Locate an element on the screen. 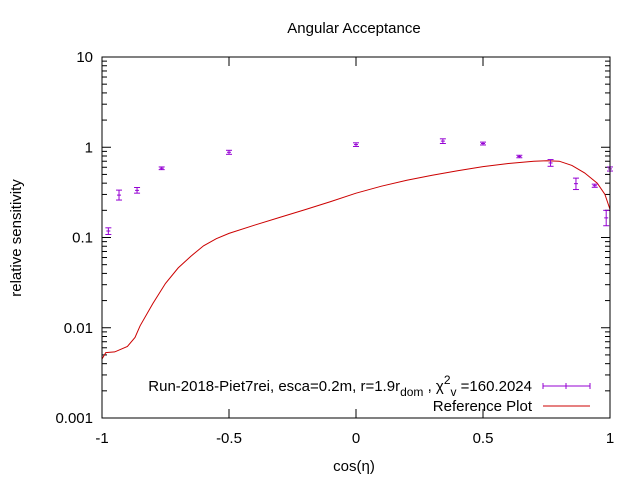 This screenshot has width=640, height=480. x-tick-label-0: -1 is located at coordinates (101, 438).